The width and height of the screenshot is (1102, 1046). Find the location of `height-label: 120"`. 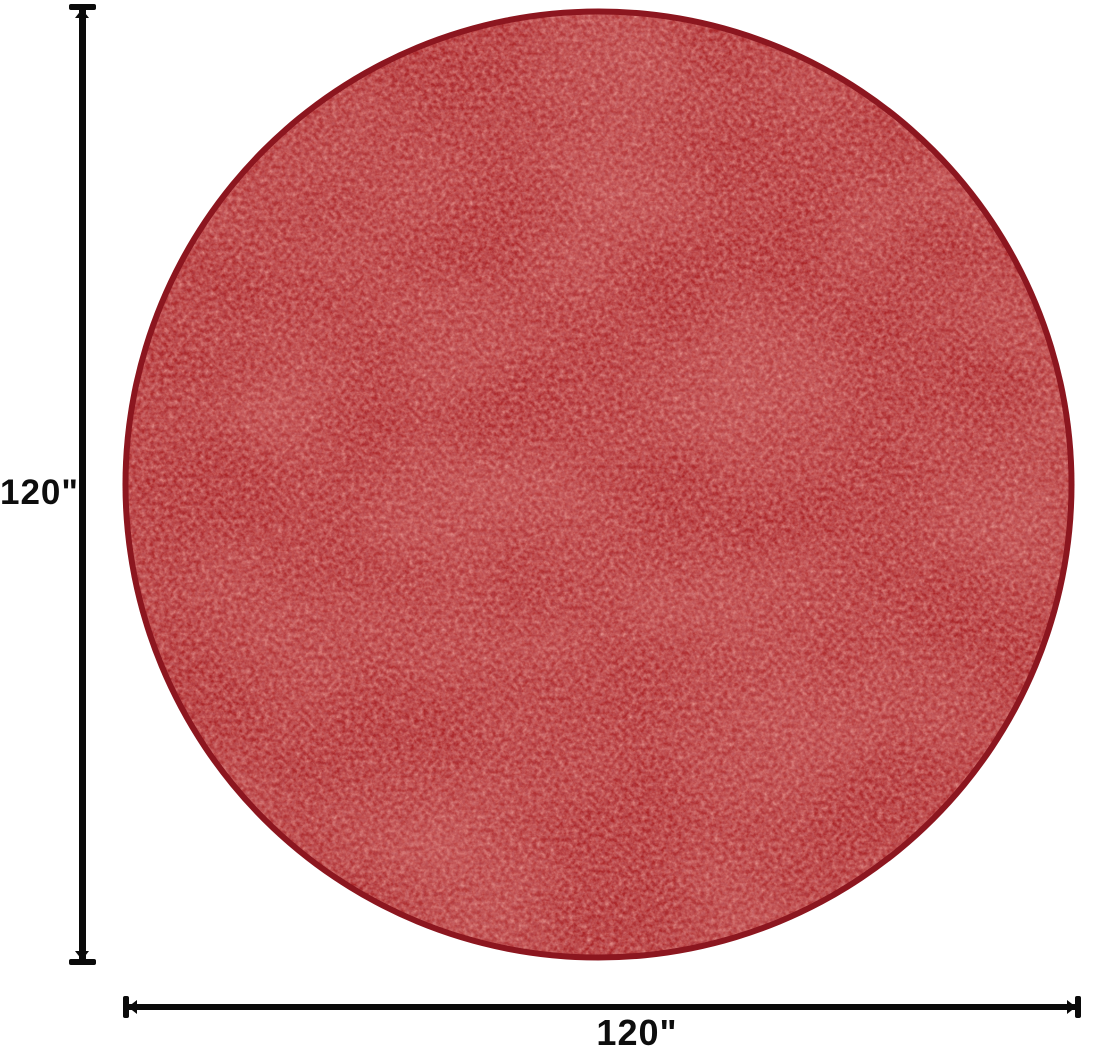

height-label: 120" is located at coordinates (39, 492).